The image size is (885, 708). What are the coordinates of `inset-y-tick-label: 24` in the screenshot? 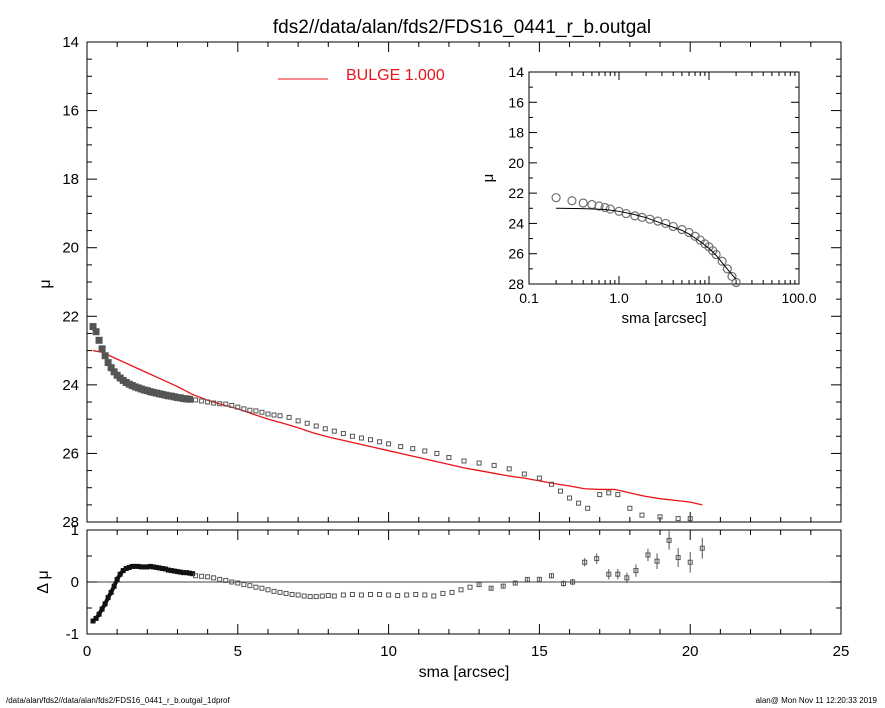 It's located at (516, 223).